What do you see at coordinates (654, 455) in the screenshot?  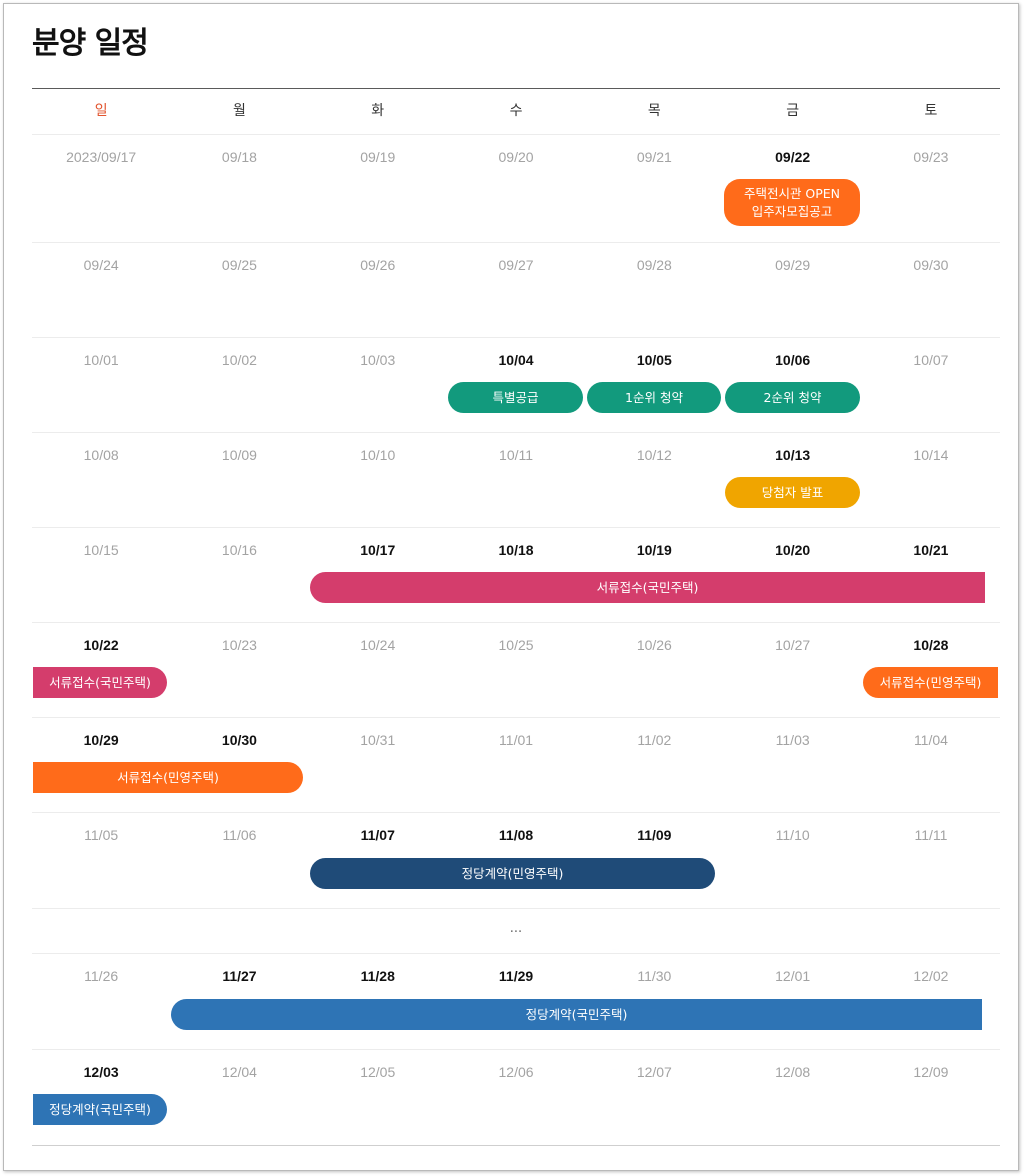 I see `date-cell: 10/12` at bounding box center [654, 455].